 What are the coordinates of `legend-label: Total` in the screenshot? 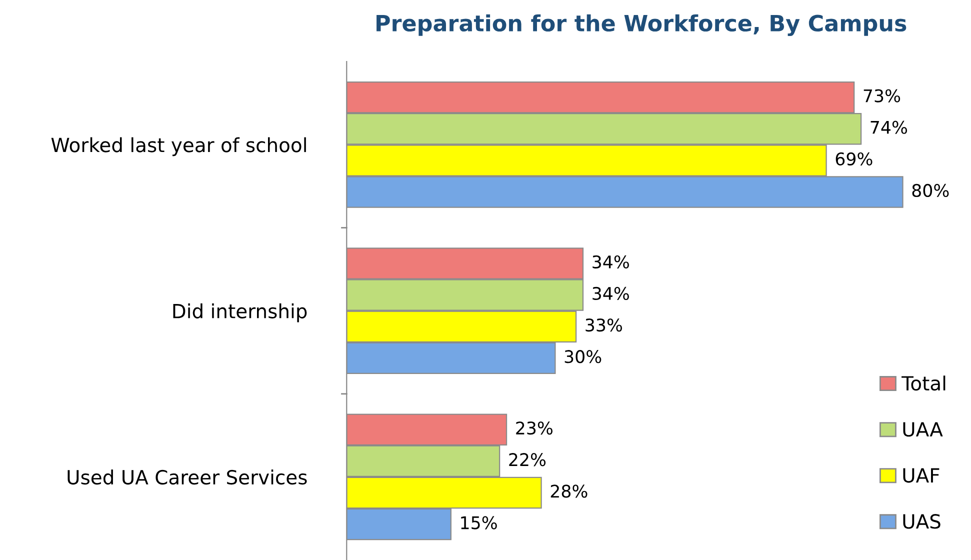 It's located at (924, 383).